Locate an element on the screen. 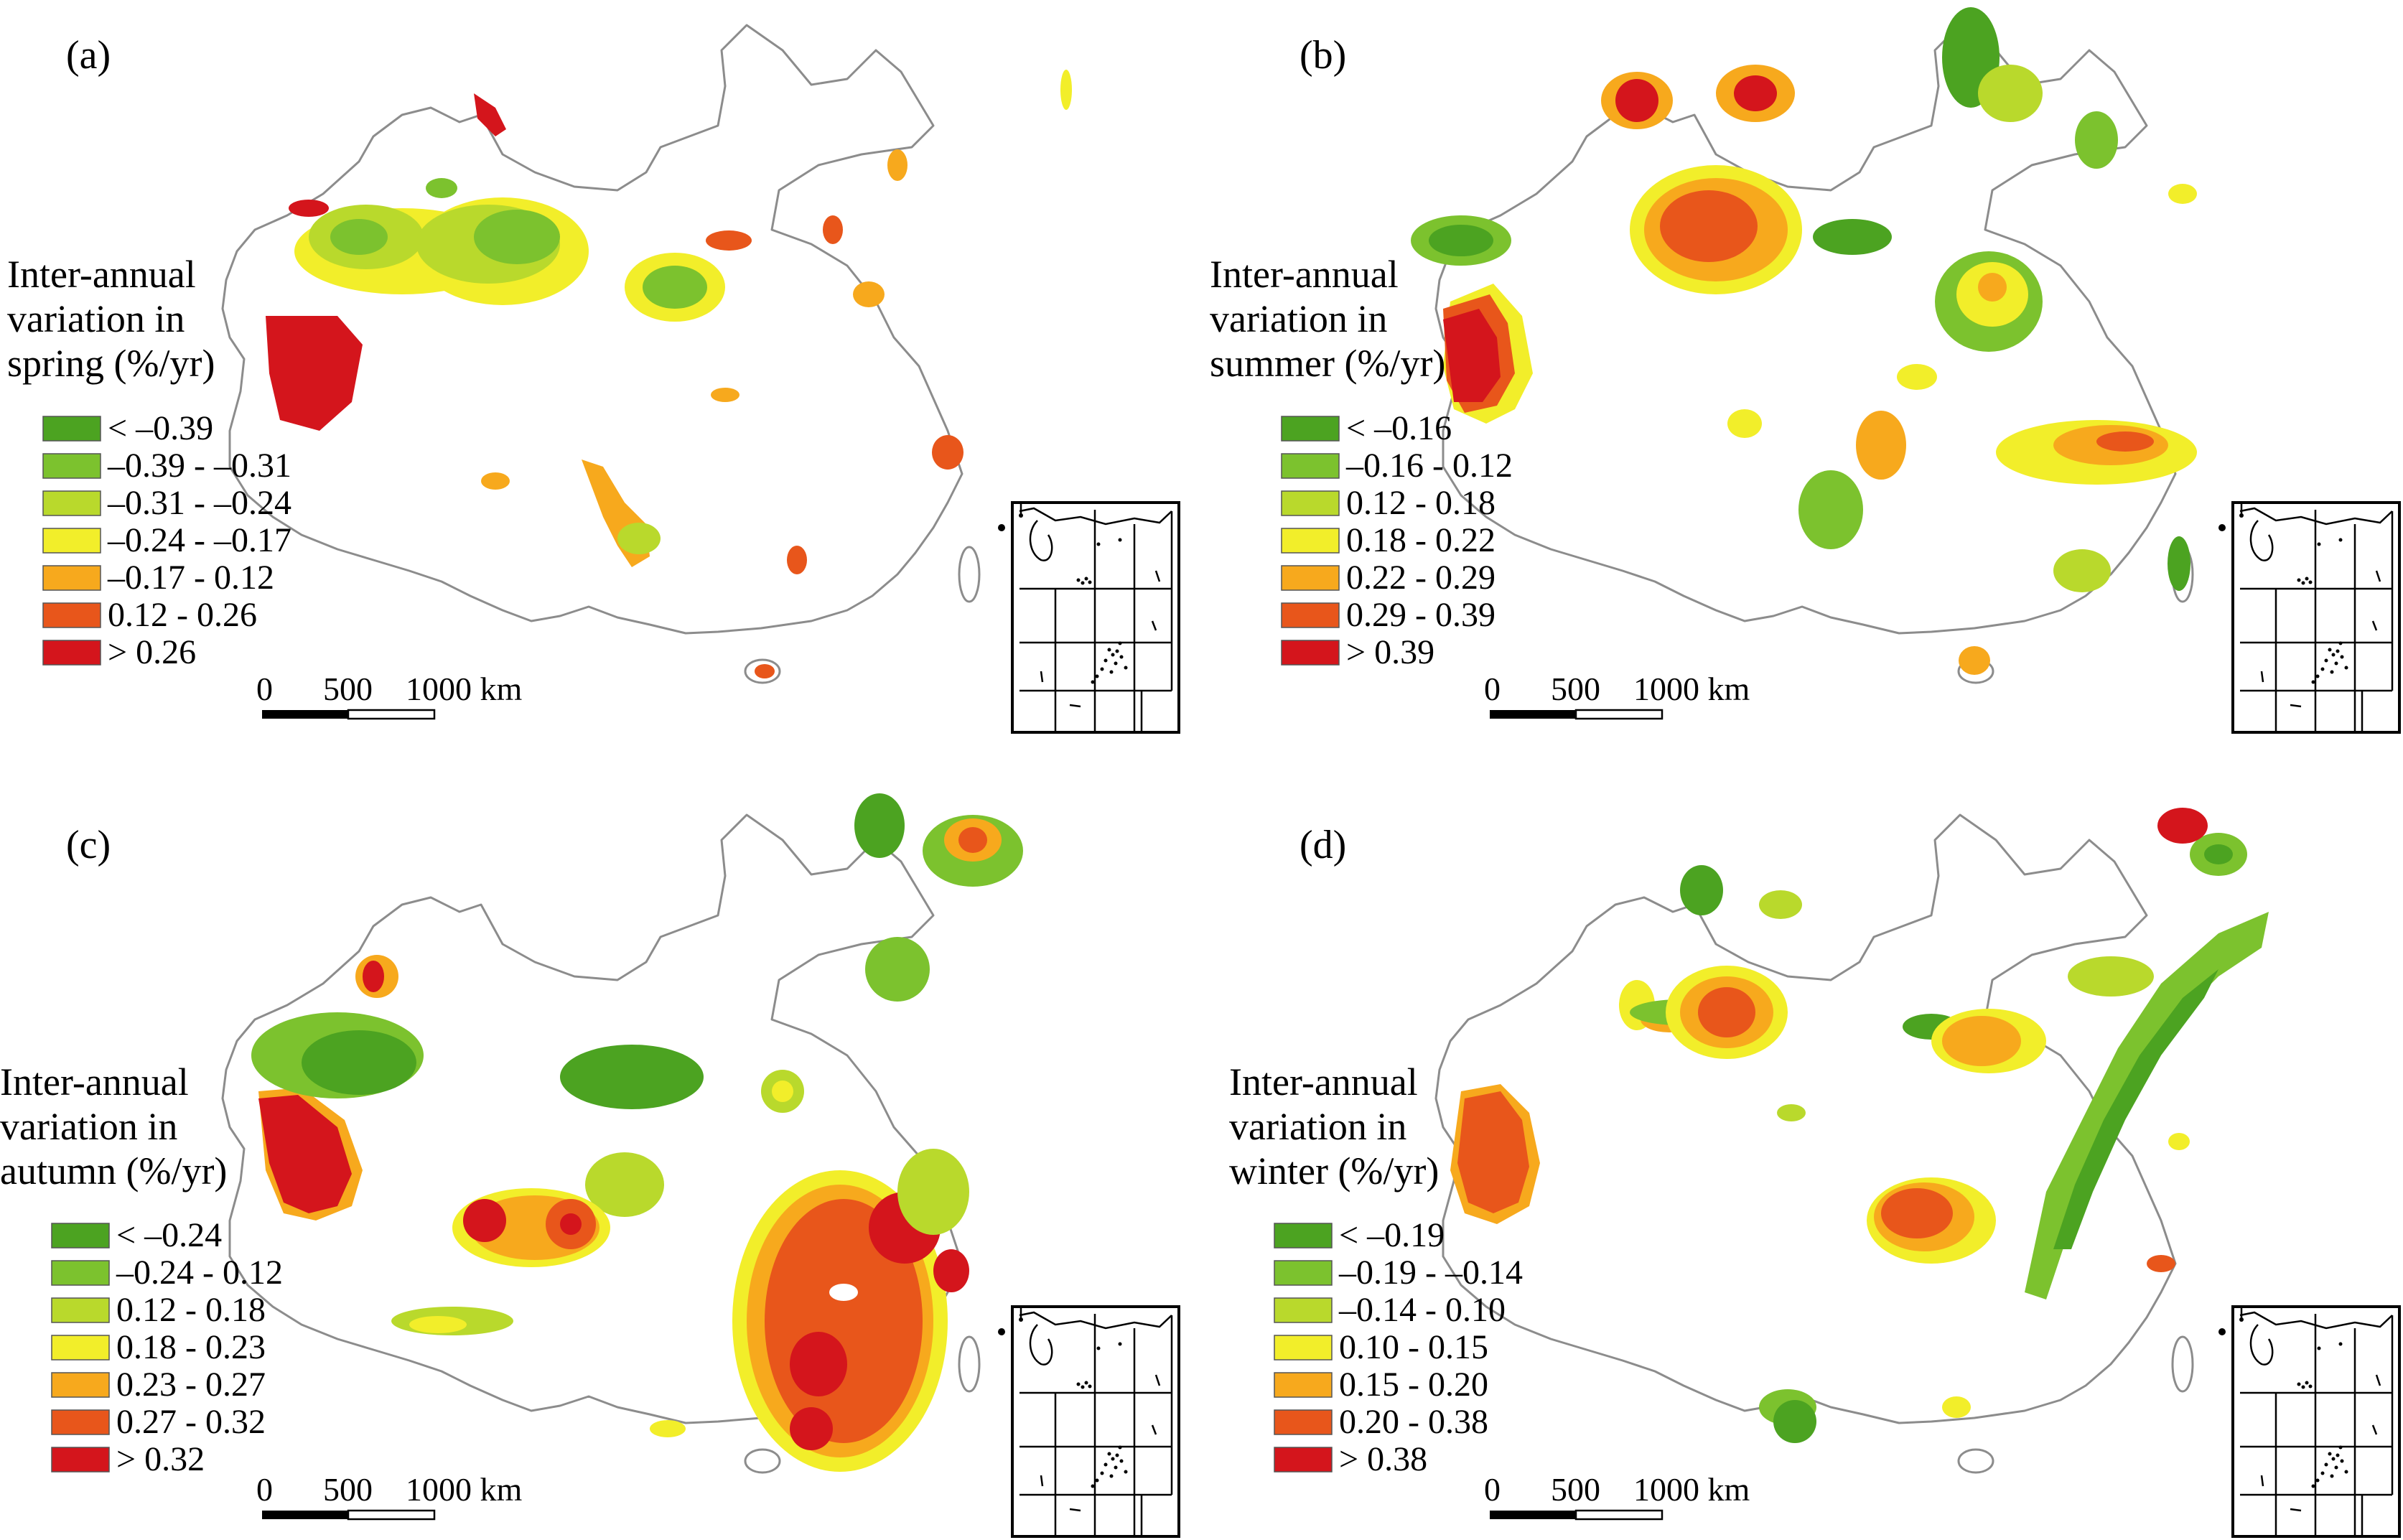  legend-label: 0.27 - 0.32 is located at coordinates (191, 1422).